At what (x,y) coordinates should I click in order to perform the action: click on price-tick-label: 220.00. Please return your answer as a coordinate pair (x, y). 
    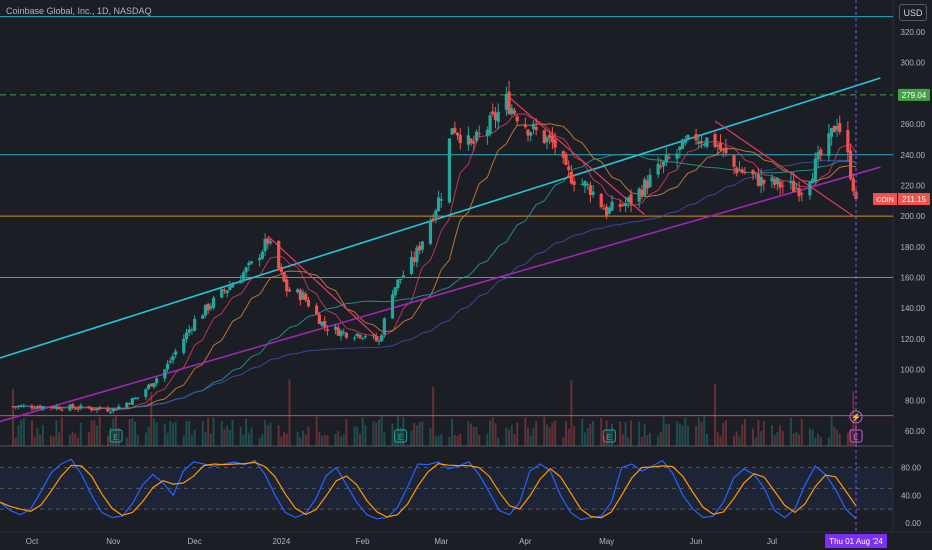
    Looking at the image, I should click on (913, 185).